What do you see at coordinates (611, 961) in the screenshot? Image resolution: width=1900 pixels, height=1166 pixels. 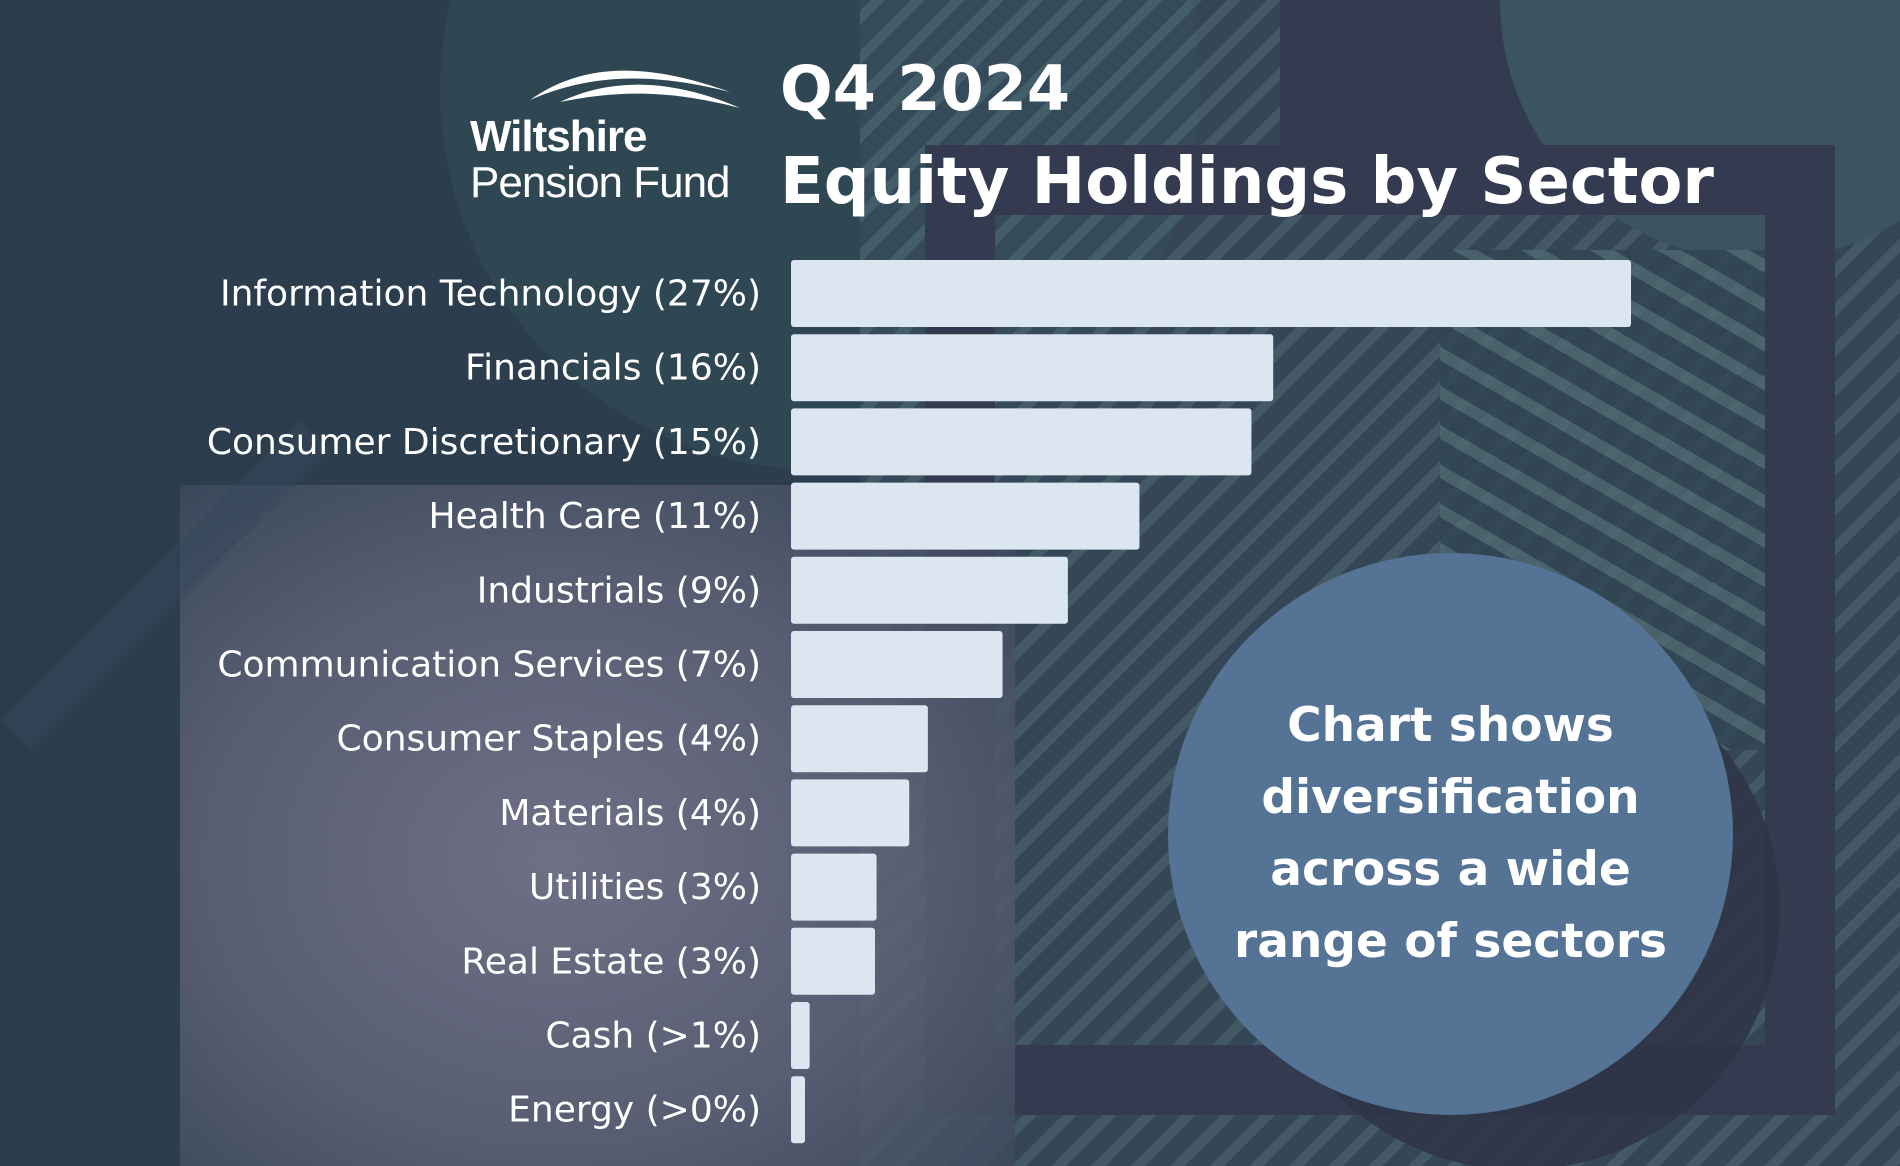 I see `bar-label-real-estate: Real Estate (3%)` at bounding box center [611, 961].